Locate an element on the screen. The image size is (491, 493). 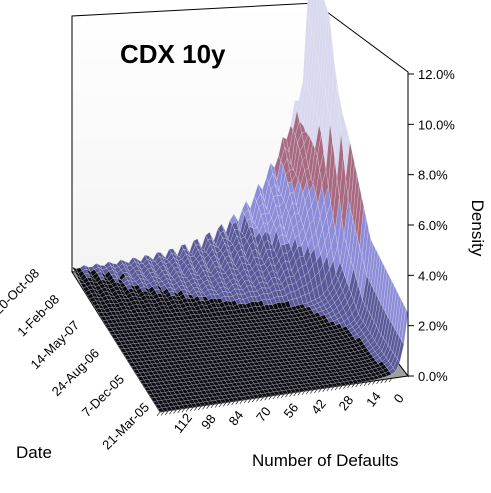
x-tick-label: 56 is located at coordinates (291, 410).